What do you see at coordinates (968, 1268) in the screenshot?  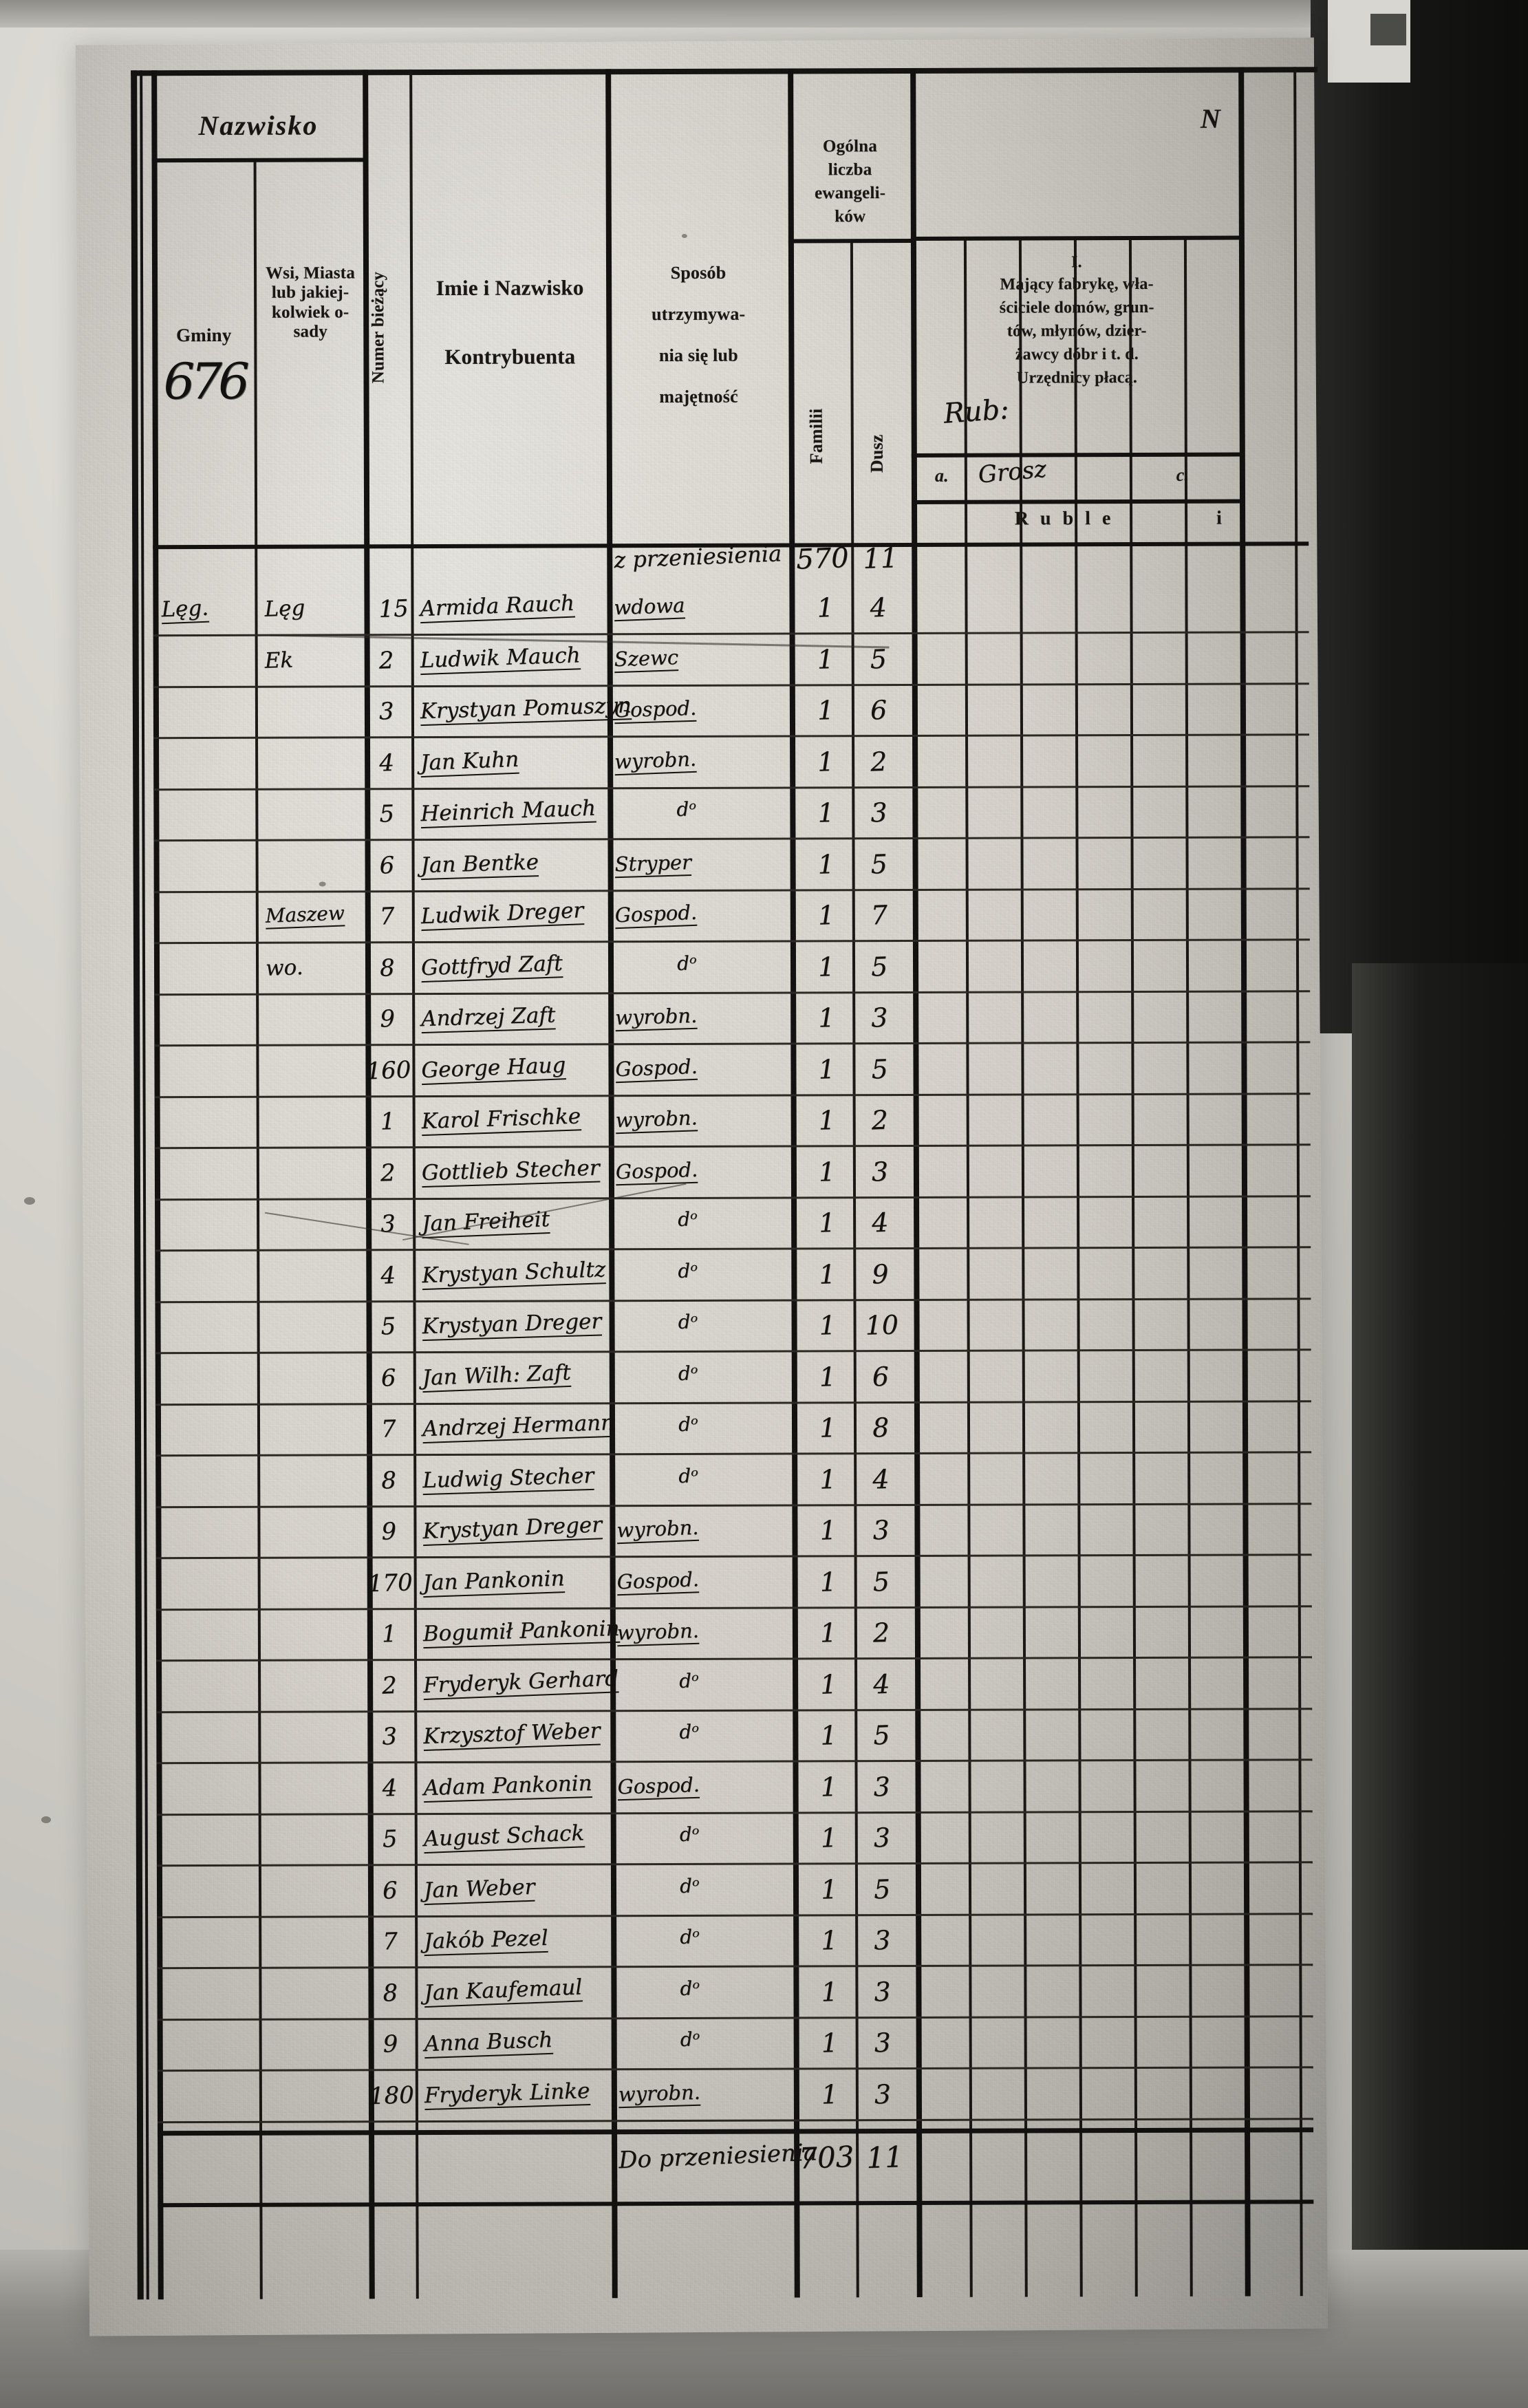 I see `col-rule-a` at bounding box center [968, 1268].